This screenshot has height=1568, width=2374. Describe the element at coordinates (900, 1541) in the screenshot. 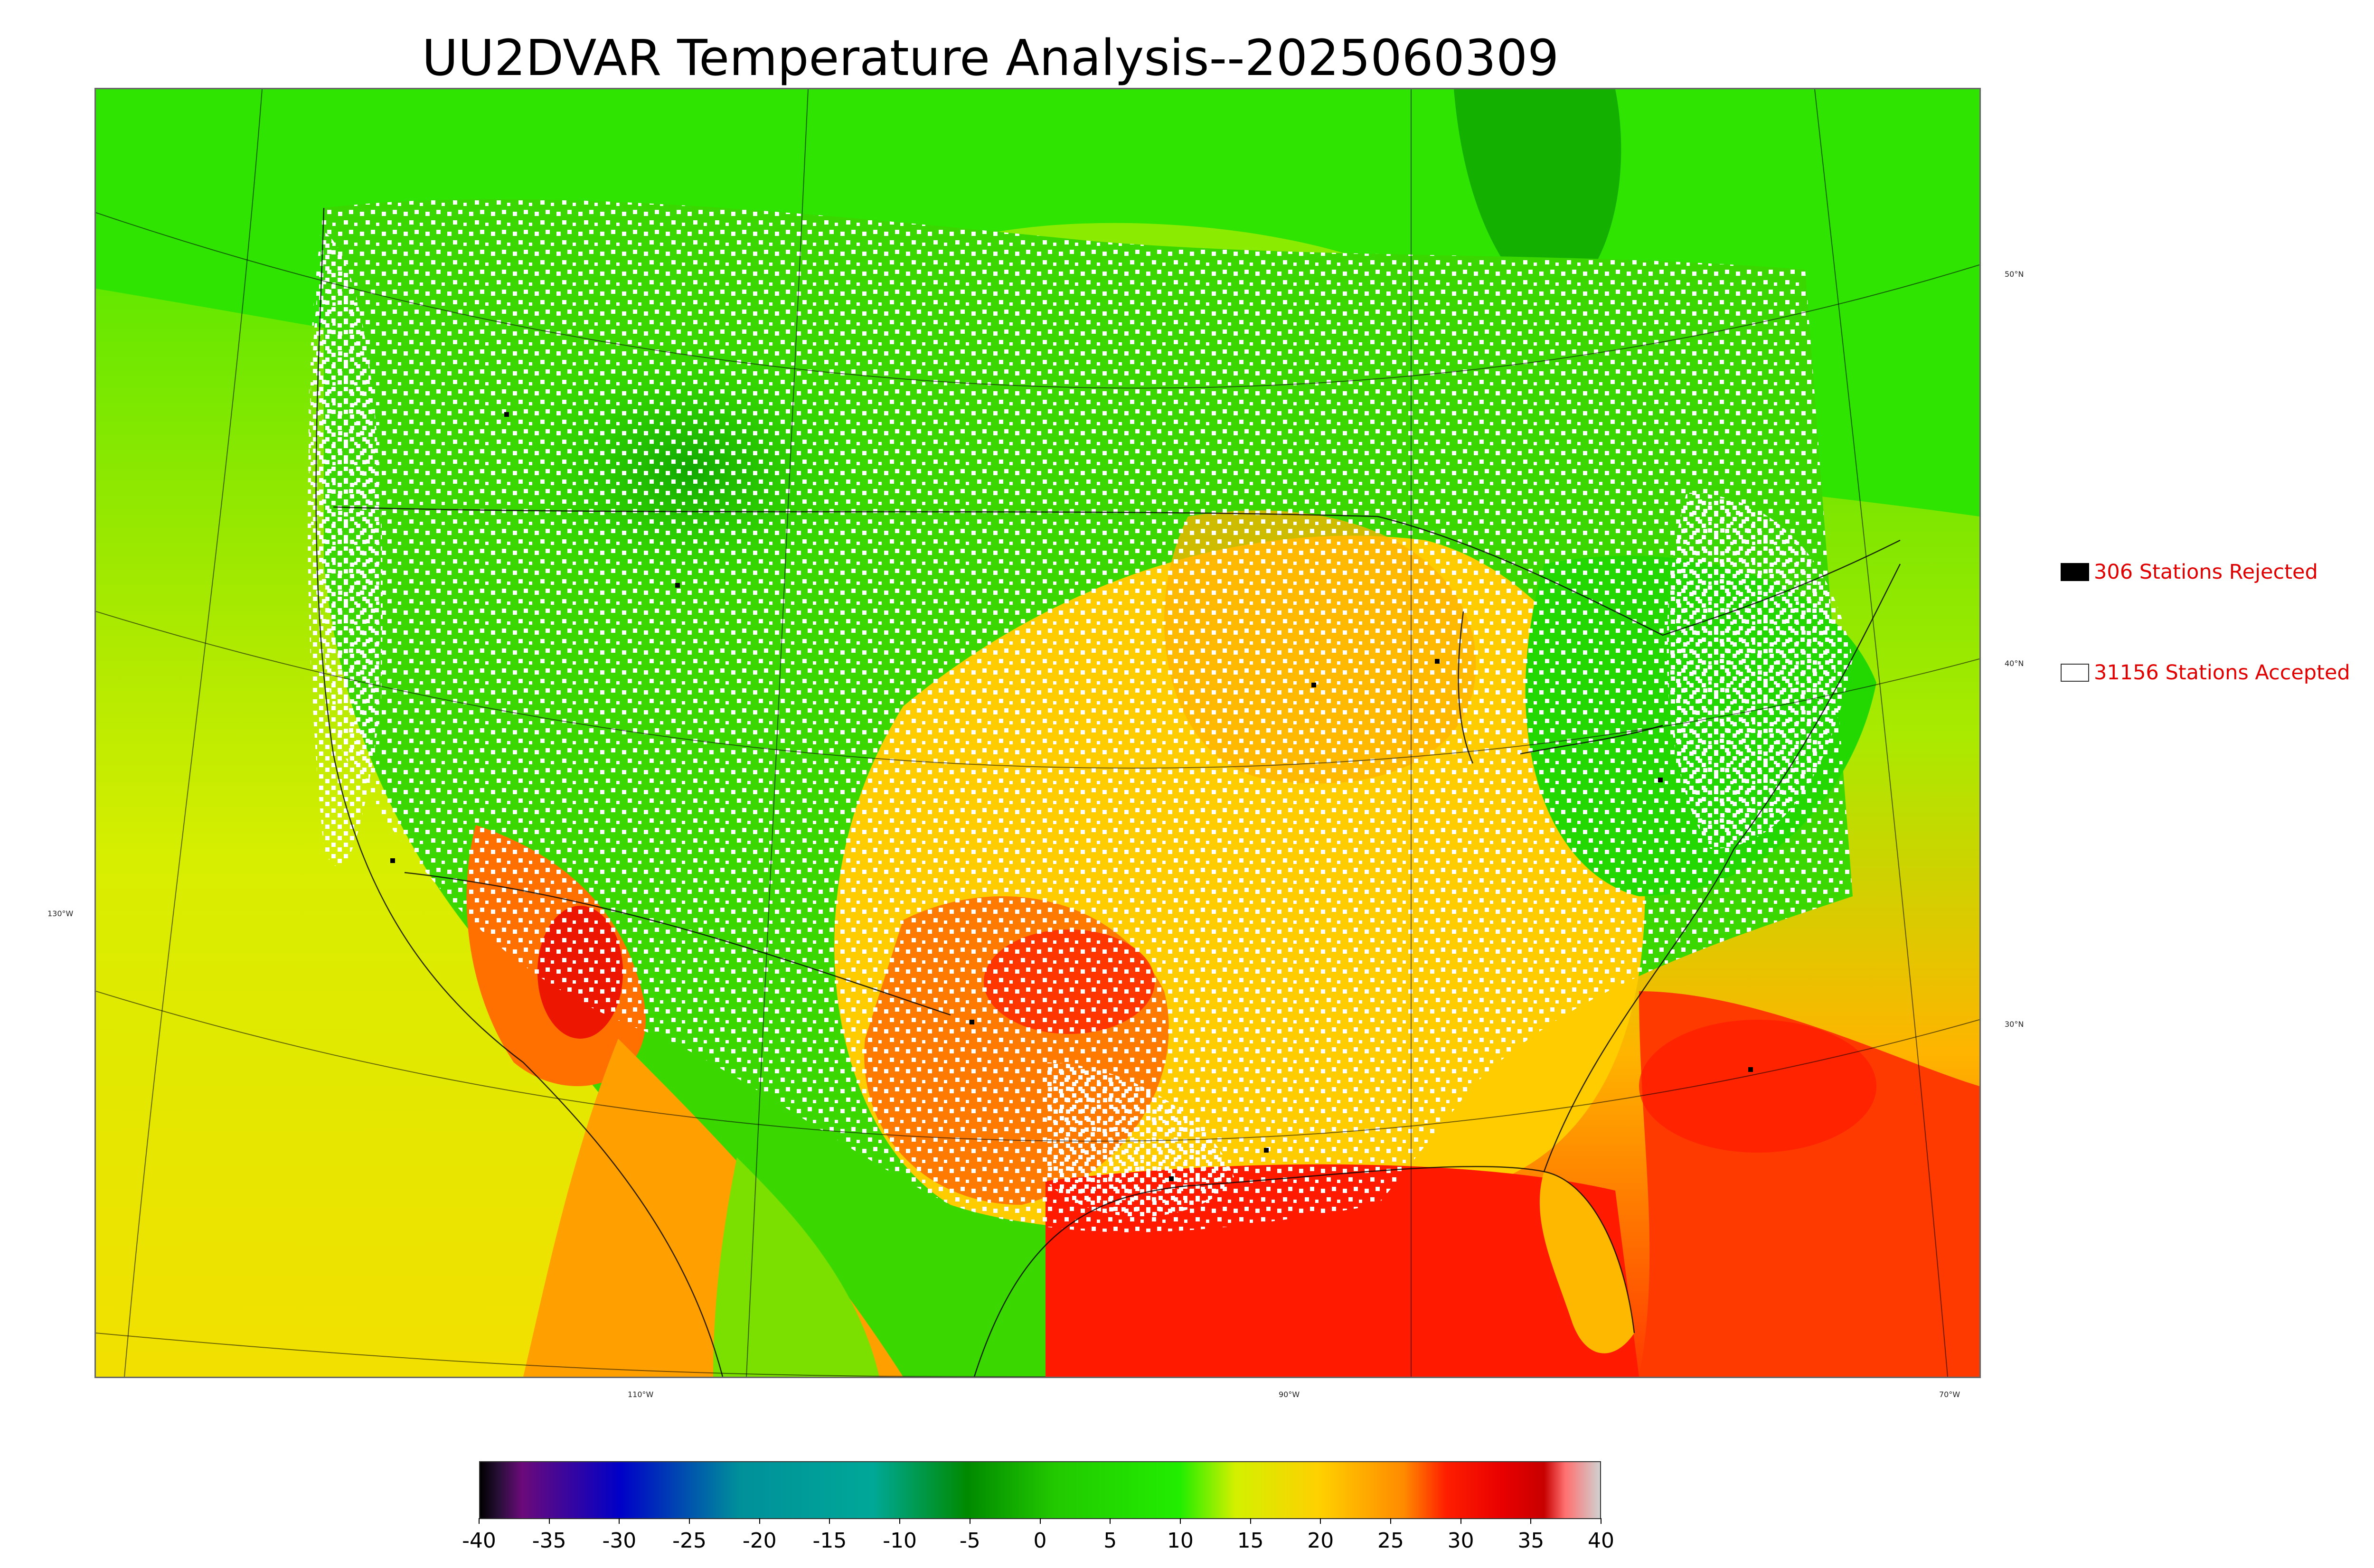

I see `colorbar-tick-label: -10` at that location.